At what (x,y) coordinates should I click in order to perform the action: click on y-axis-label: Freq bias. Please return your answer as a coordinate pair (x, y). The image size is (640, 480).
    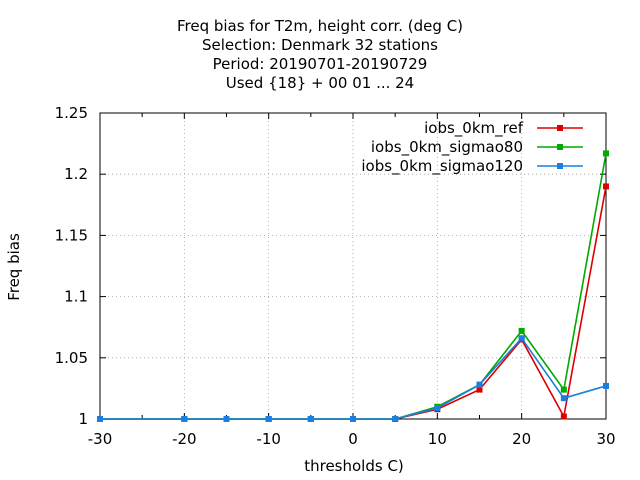
    Looking at the image, I should click on (14, 267).